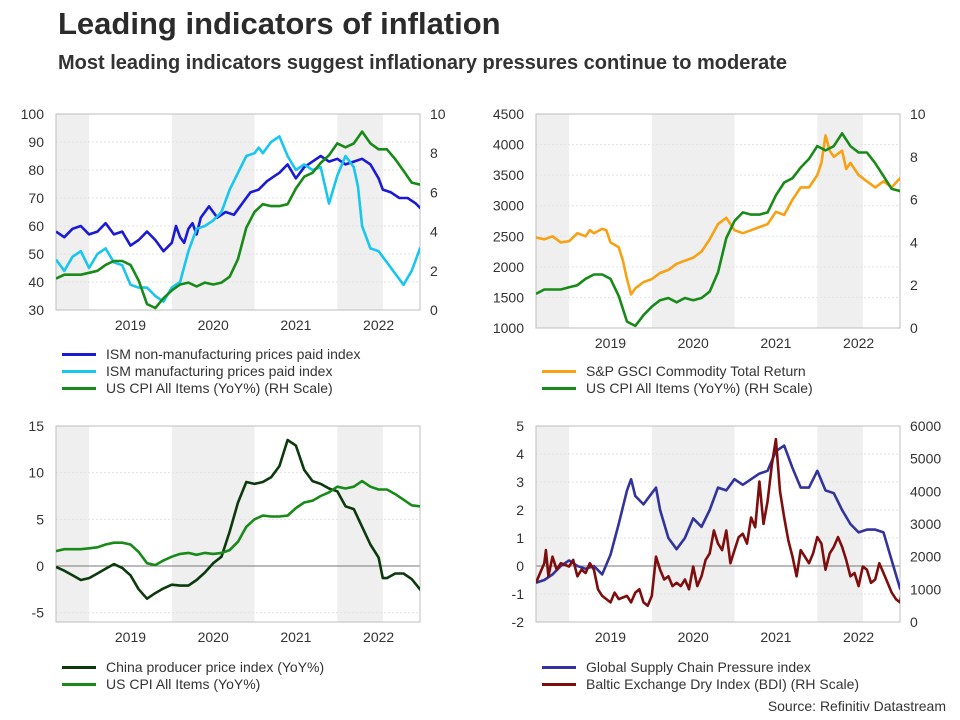 The height and width of the screenshot is (720, 960). What do you see at coordinates (520, 538) in the screenshot?
I see `y-tick-left: 1` at bounding box center [520, 538].